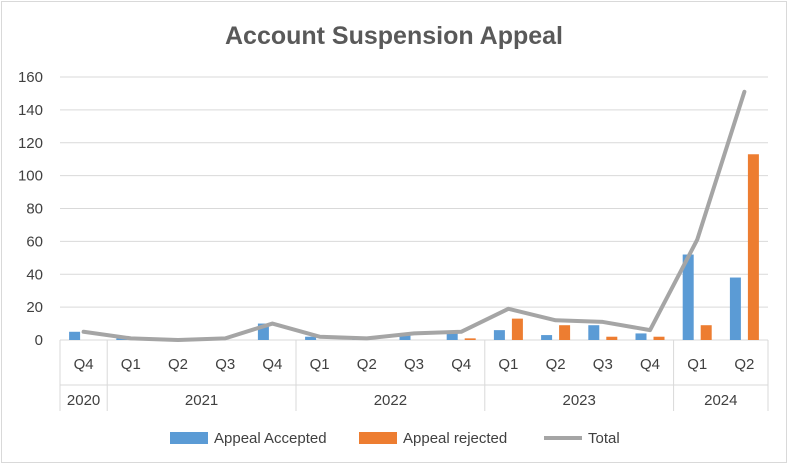 Image resolution: width=790 pixels, height=466 pixels. I want to click on y-tick-label: 20, so click(34, 307).